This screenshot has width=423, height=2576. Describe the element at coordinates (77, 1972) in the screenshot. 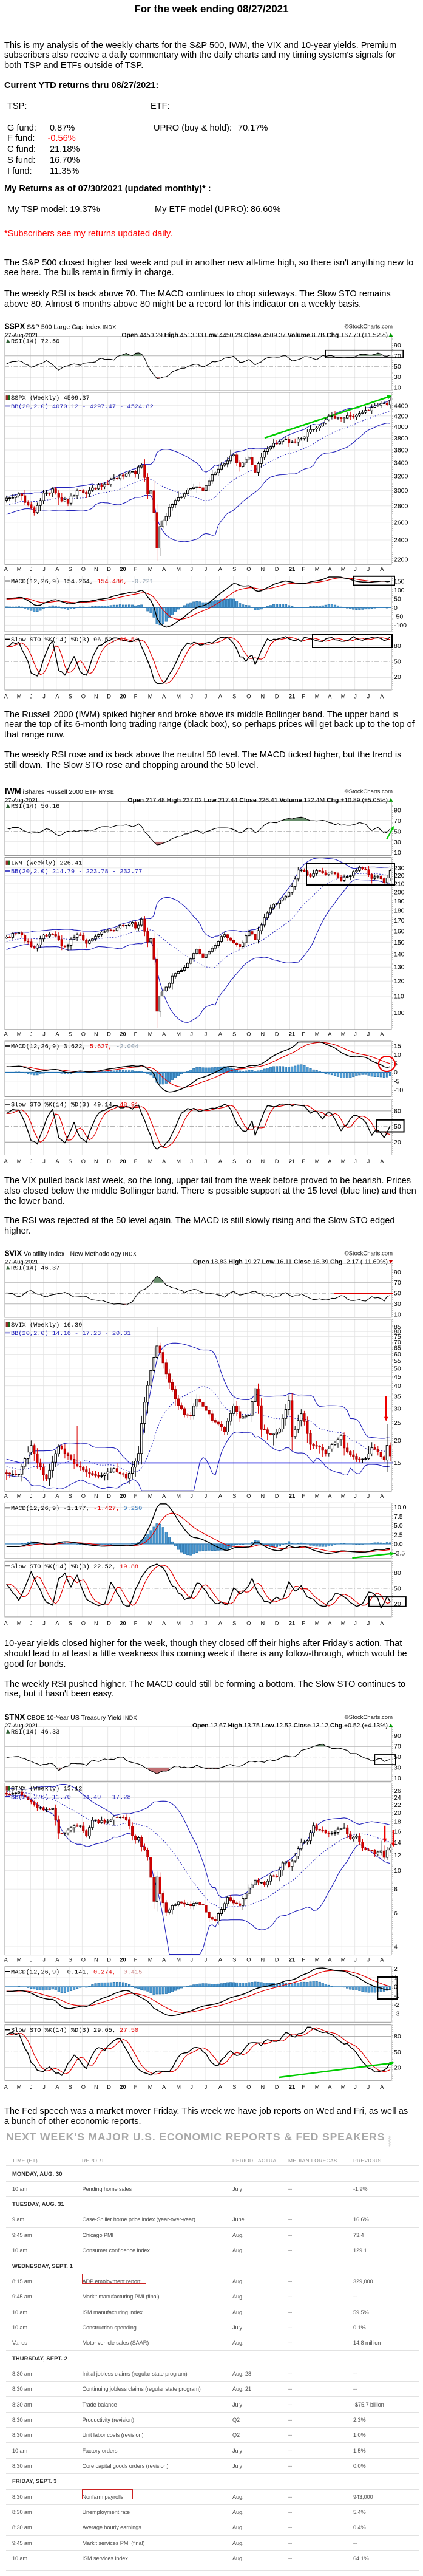

I see `svg-text:MACD(12,26,9) -0.141, 0.274, -: MACD(12,26,9) -0.141, 0.274, -0.415` at that location.